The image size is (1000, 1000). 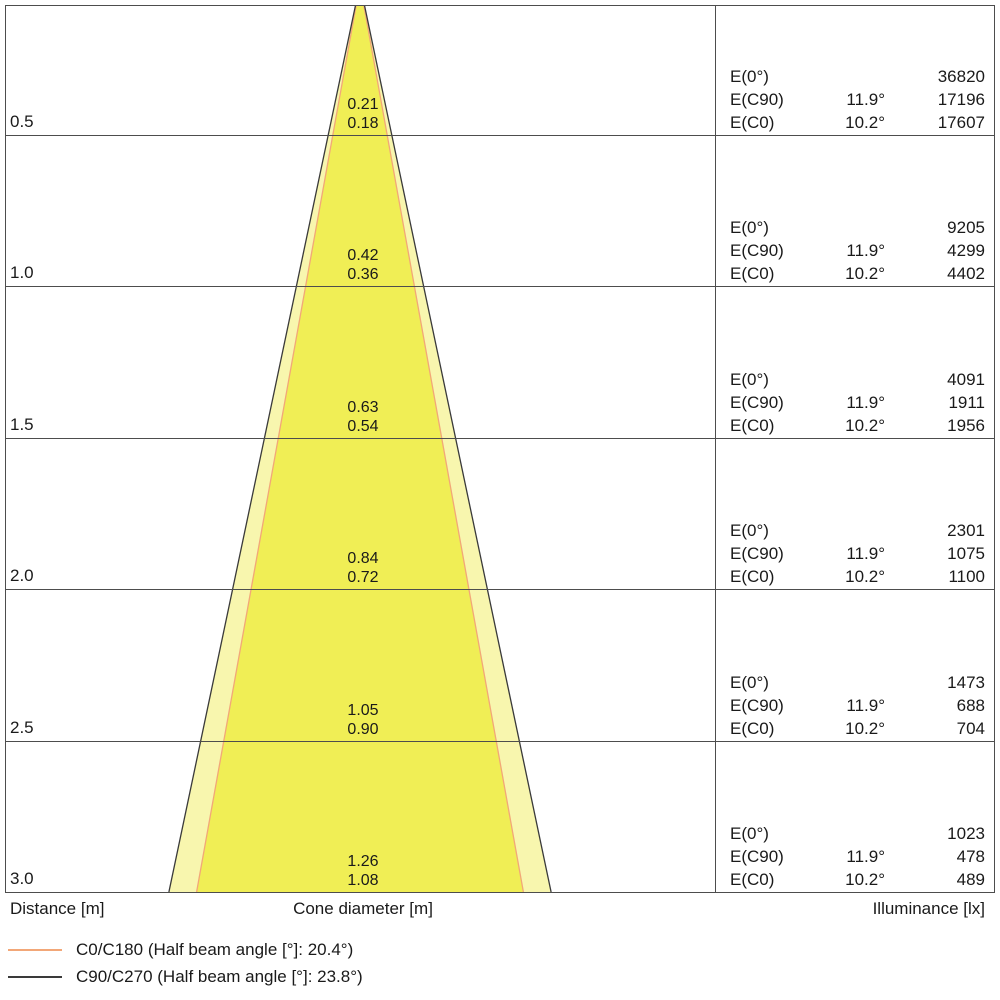 I want to click on cone-diameter-c0: 0.36, so click(x=363, y=274).